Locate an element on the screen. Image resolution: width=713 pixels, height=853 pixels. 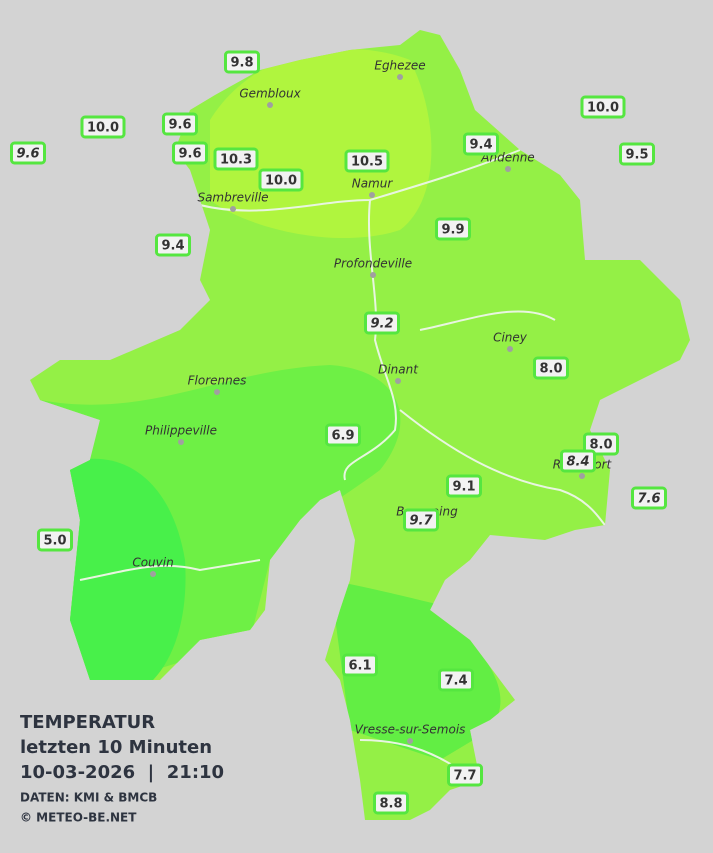
title: TEMPERATUR is located at coordinates (87, 722).